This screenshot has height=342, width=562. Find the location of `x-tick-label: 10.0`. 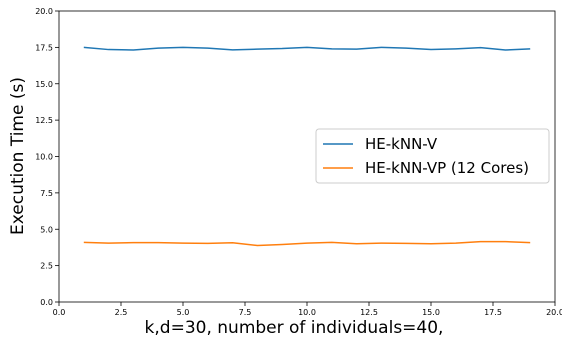

x-tick-label: 10.0 is located at coordinates (307, 312).